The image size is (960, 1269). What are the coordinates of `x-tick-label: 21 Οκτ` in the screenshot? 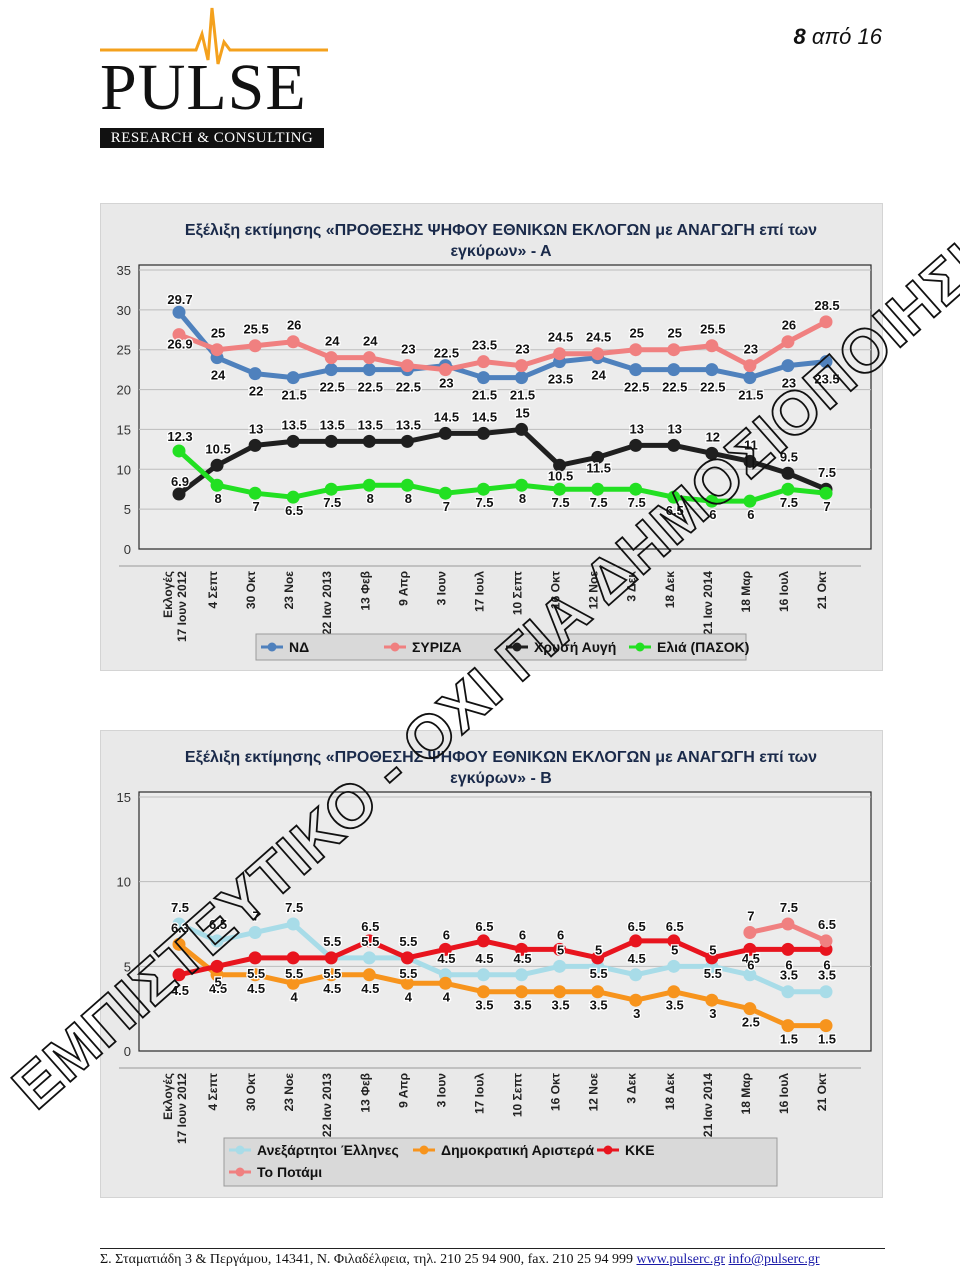 It's located at (822, 1091).